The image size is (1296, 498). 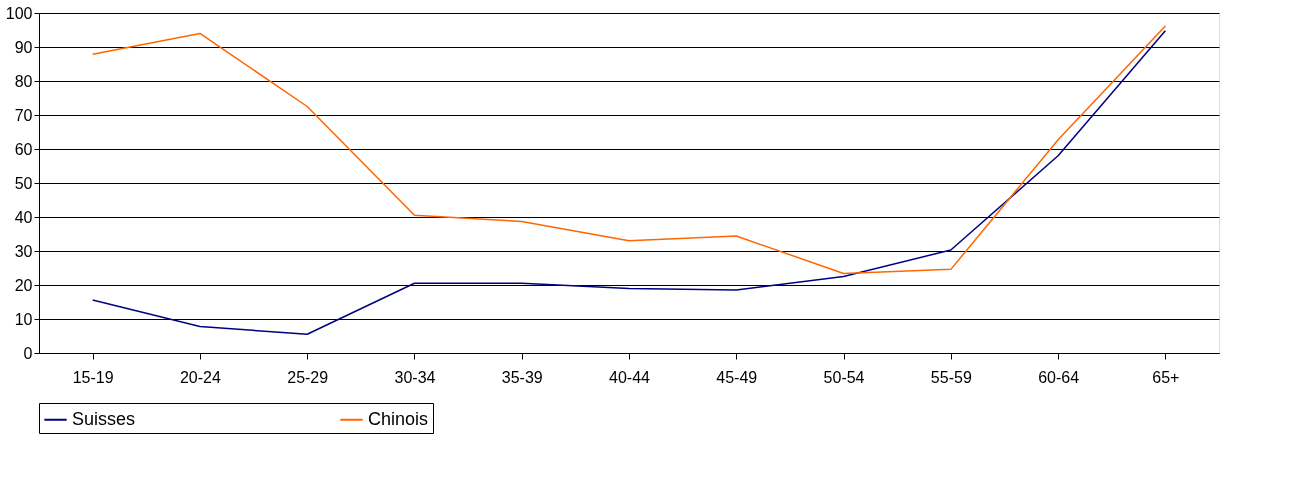 I want to click on x-tick-label: 40-44, so click(x=630, y=377).